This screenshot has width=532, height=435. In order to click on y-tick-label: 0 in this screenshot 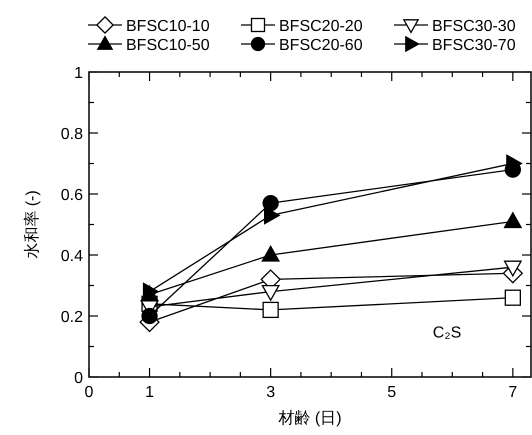, I will do `click(79, 378)`.